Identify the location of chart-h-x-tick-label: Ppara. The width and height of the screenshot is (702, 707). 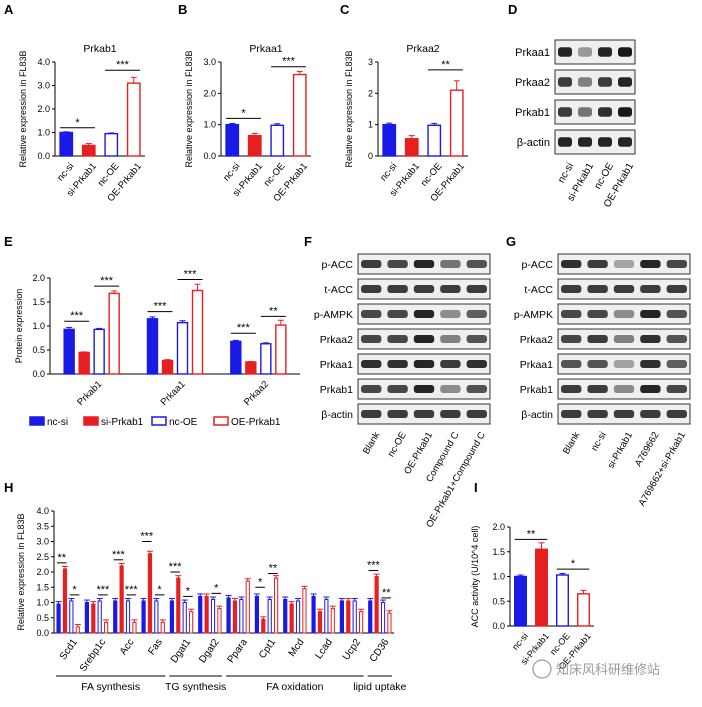
(238, 651).